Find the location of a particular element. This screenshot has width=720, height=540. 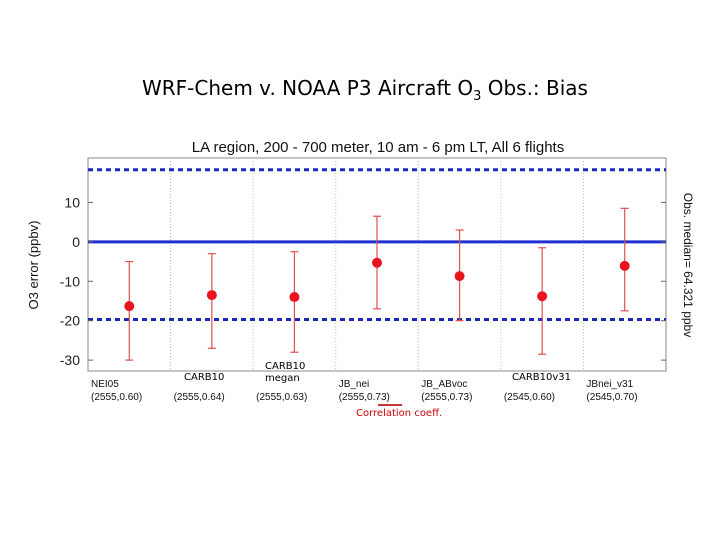

data-points is located at coordinates (377, 284).